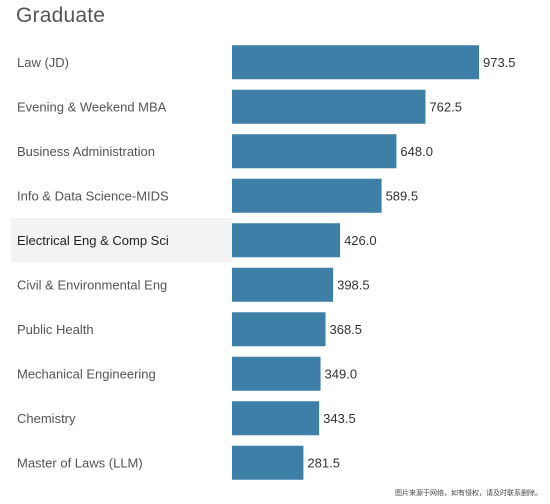  I want to click on data-label: 426.0, so click(360, 240).